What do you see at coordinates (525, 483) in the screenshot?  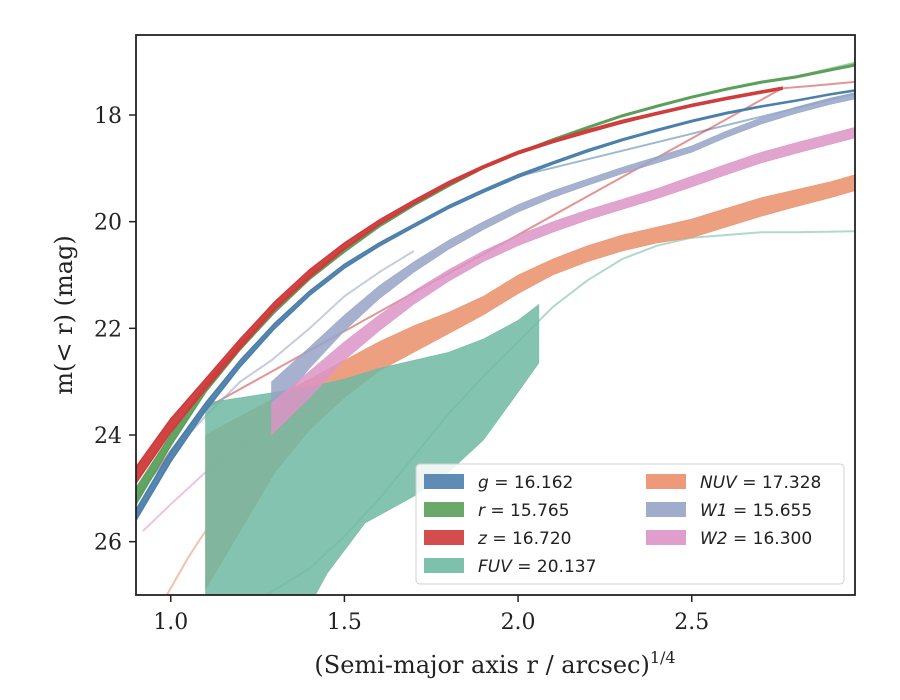 I see `legend-label-g: g = 16.162` at bounding box center [525, 483].